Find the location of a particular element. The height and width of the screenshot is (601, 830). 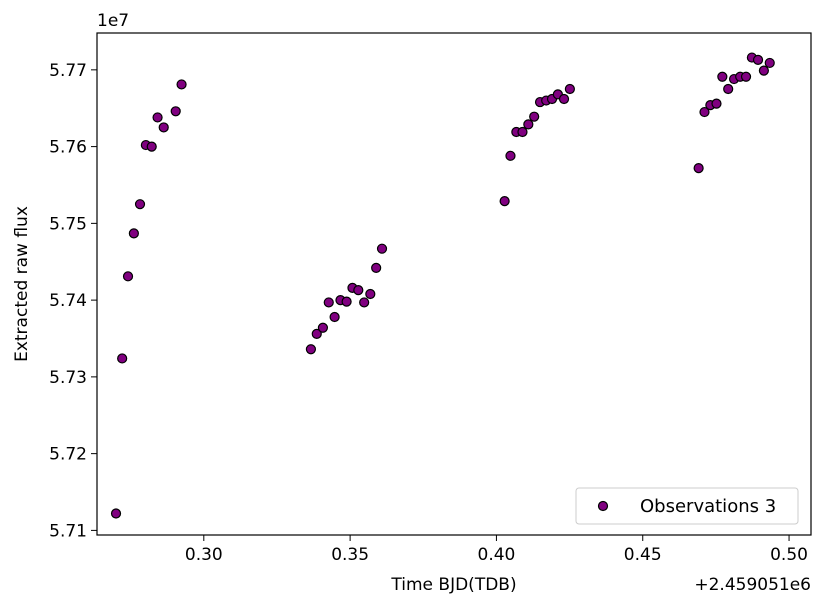

y-tick-label: 5.76 is located at coordinates (68, 148).